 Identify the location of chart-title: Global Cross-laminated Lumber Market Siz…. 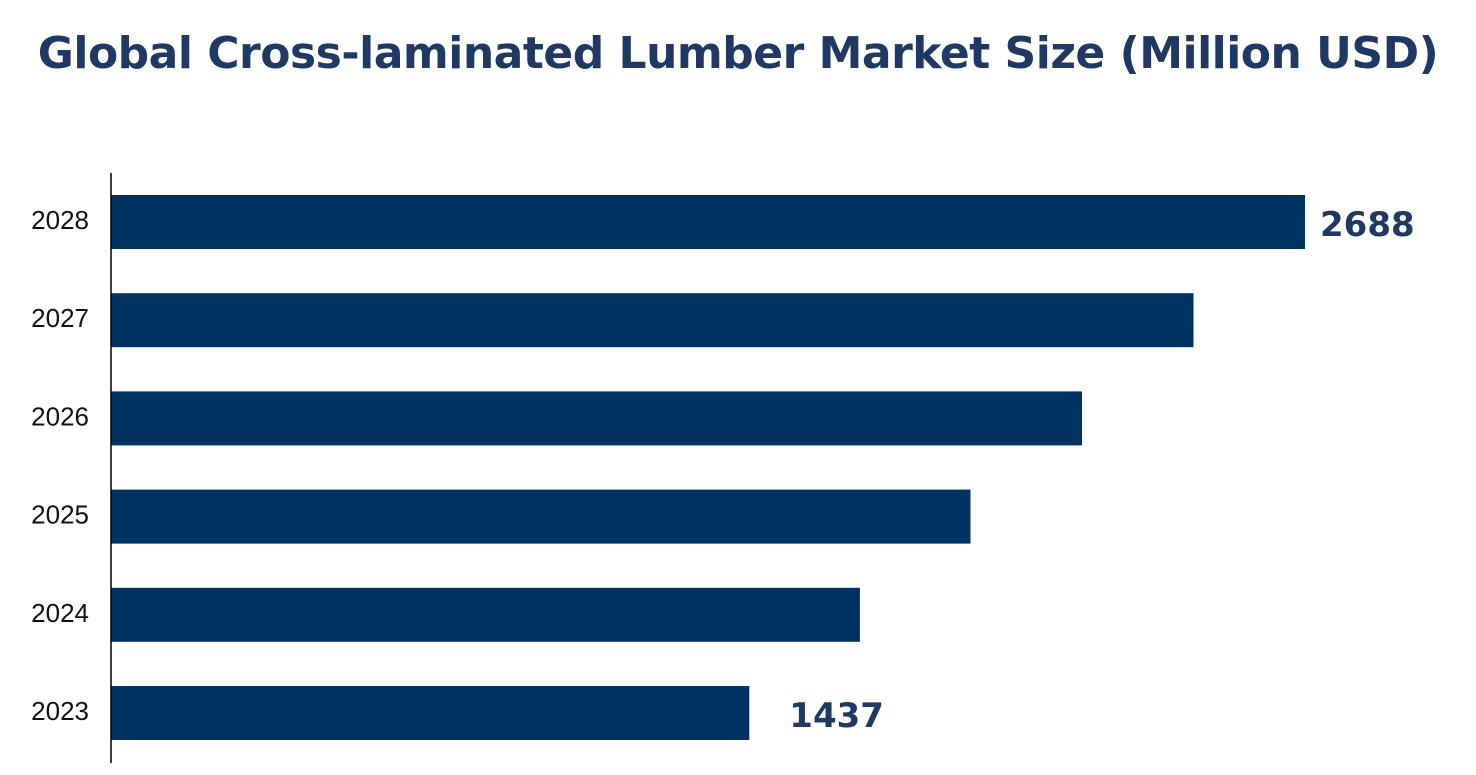
(738, 53).